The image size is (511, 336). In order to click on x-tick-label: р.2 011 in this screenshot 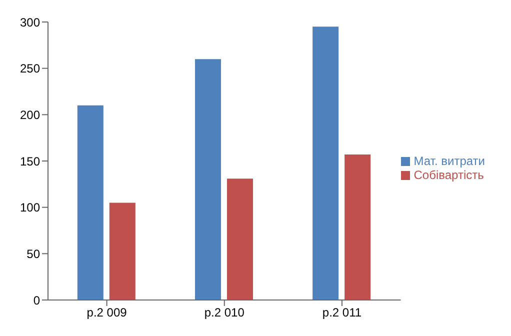, I will do `click(342, 313)`.